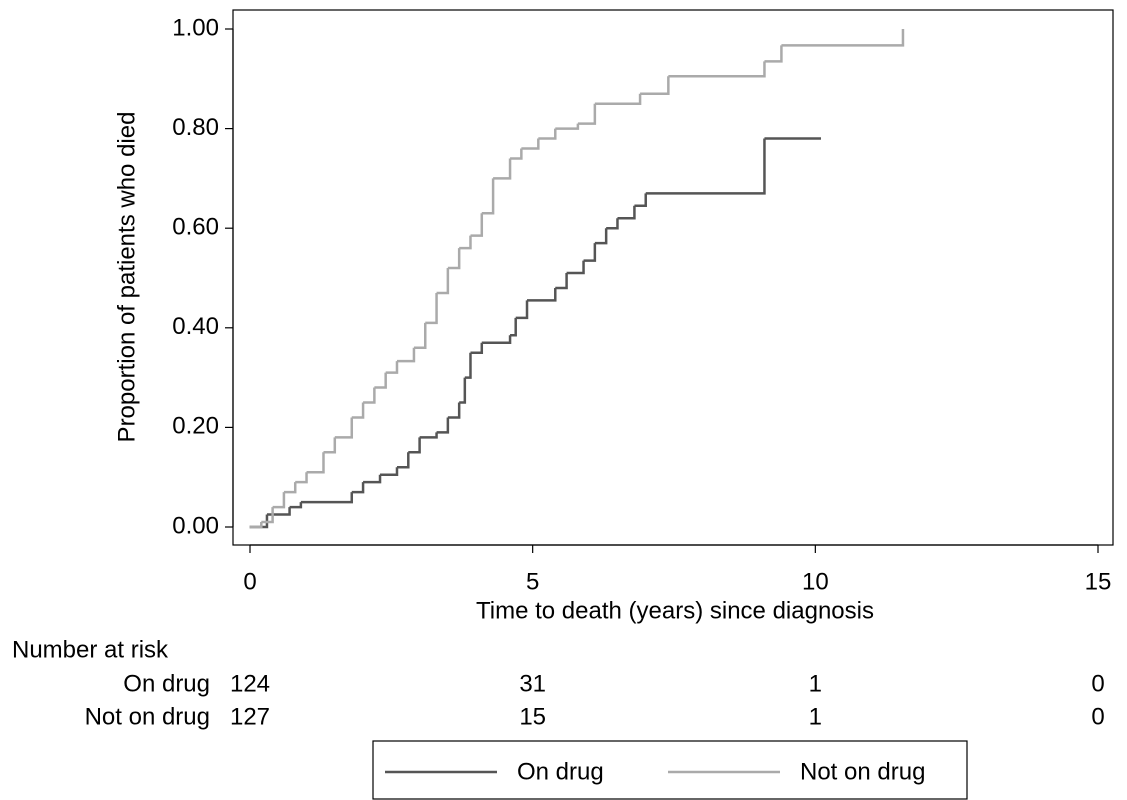 The image size is (1127, 800). What do you see at coordinates (147, 716) in the screenshot?
I see `risk-row-label: Not on drug` at bounding box center [147, 716].